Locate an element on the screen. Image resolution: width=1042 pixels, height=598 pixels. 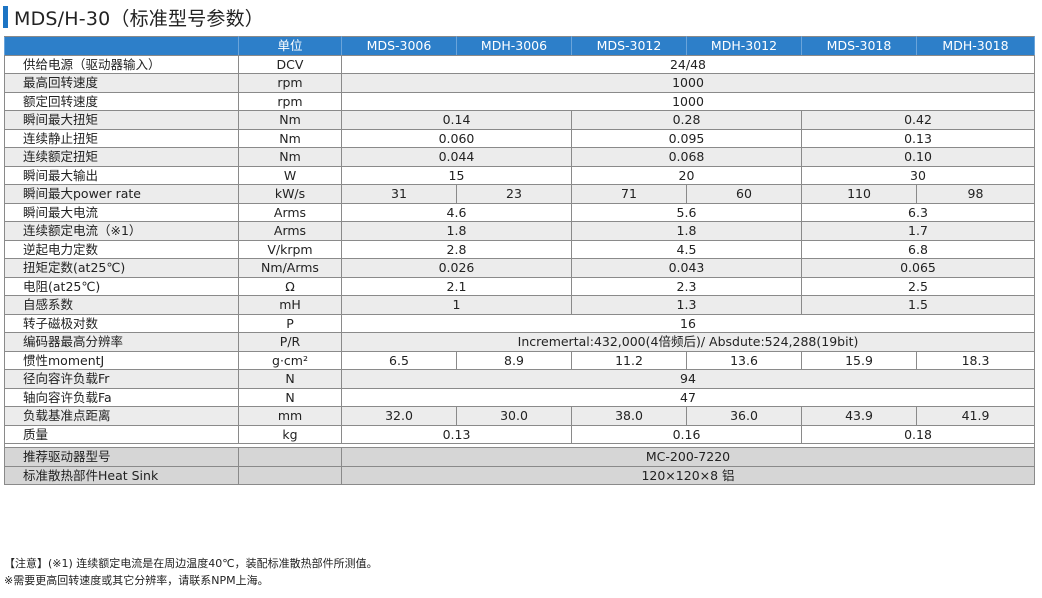
row-label: 瞬间最大power rate is located at coordinates (121, 194).